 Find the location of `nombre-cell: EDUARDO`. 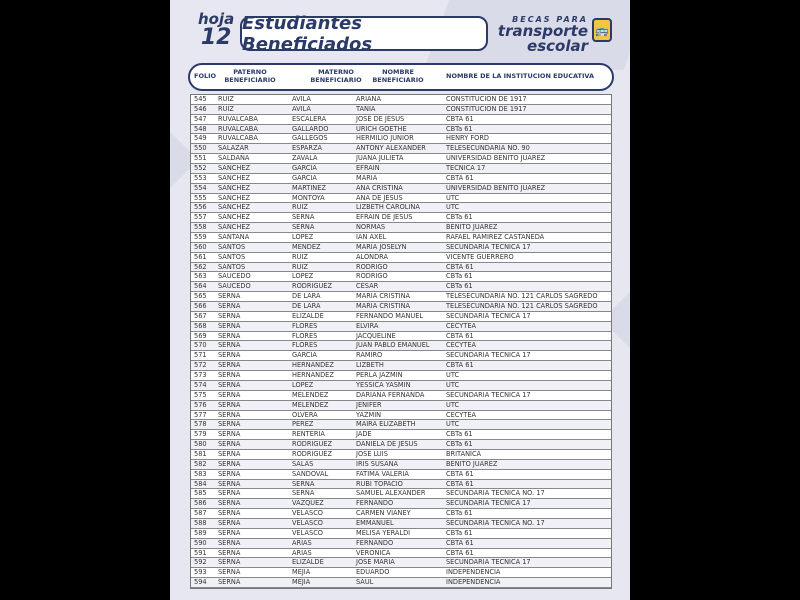

nombre-cell: EDUARDO is located at coordinates (373, 572).